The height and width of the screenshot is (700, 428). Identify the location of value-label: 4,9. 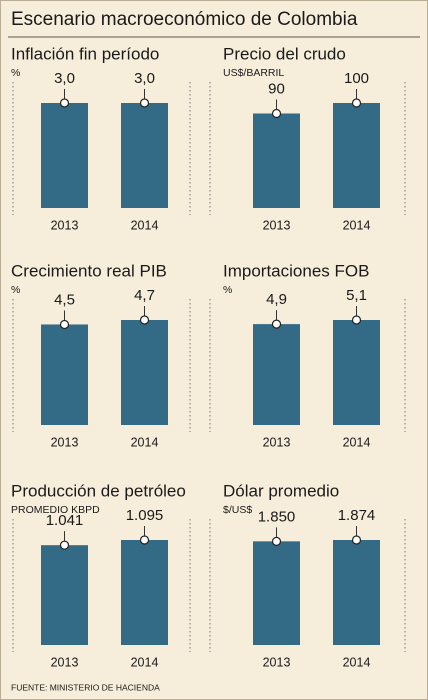
(276, 299).